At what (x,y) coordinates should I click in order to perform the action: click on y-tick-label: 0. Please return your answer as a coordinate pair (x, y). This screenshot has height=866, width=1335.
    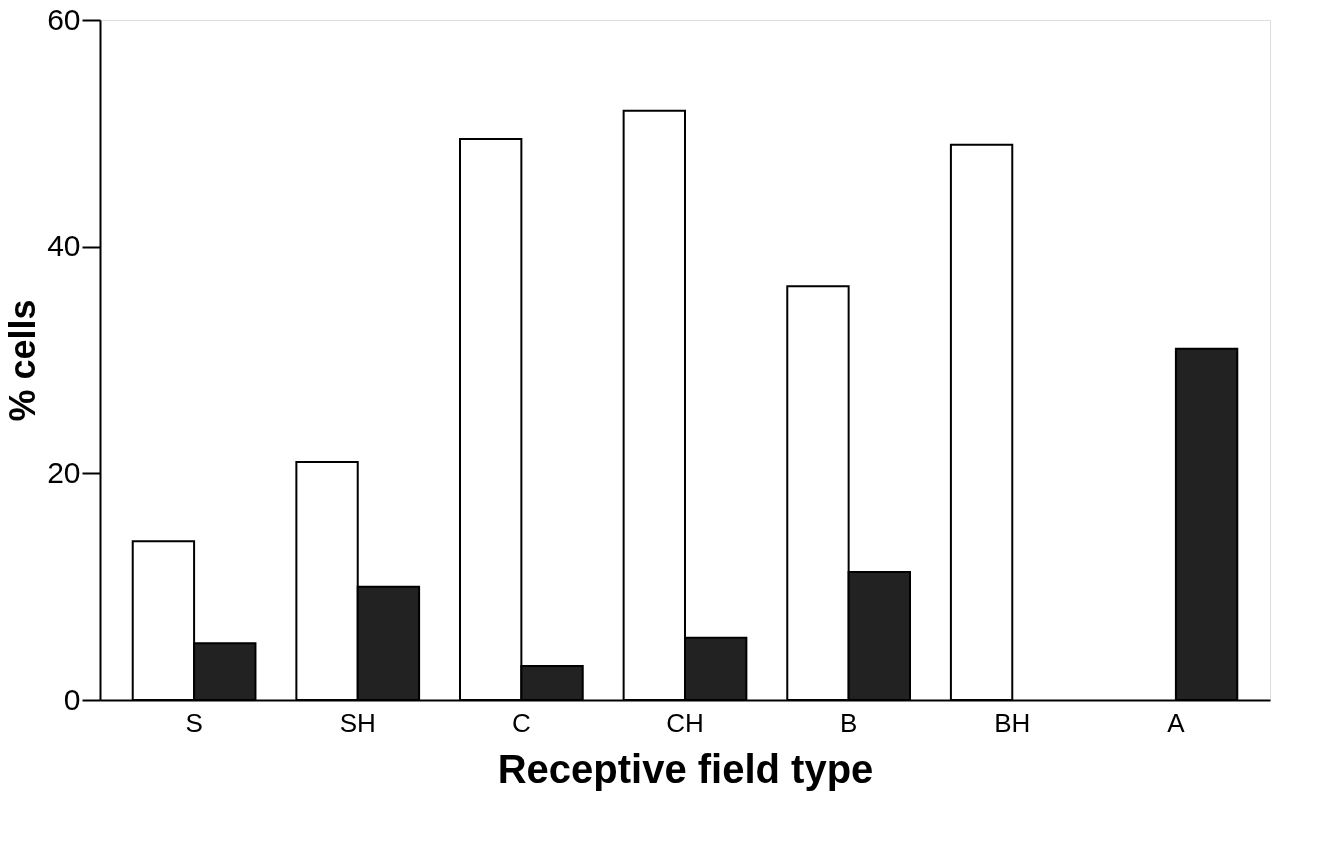
    Looking at the image, I should click on (72, 699).